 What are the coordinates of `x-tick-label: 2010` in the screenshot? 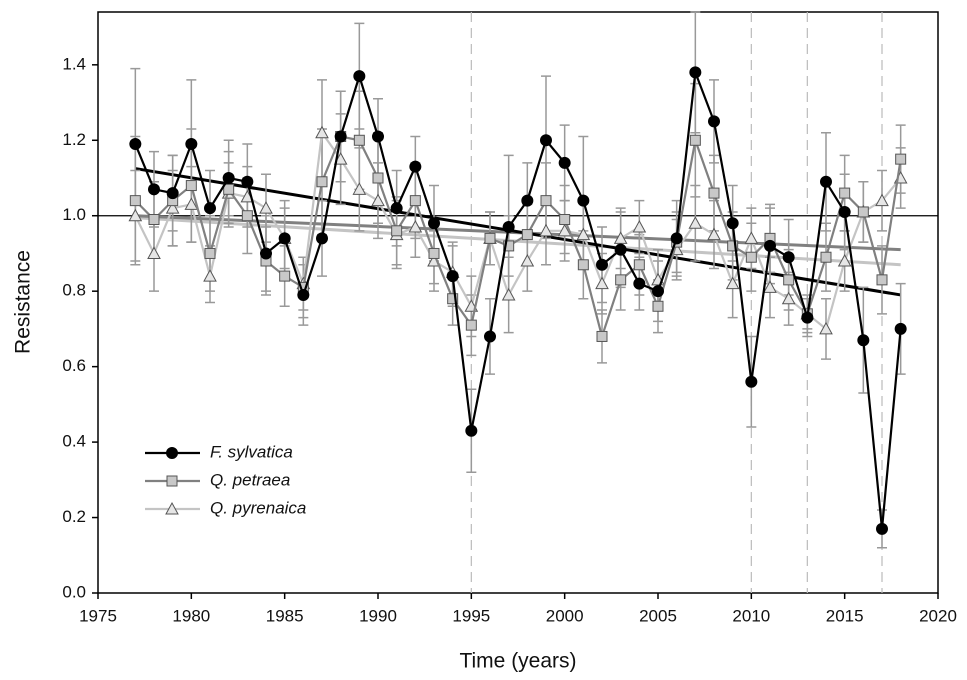 It's located at (751, 615).